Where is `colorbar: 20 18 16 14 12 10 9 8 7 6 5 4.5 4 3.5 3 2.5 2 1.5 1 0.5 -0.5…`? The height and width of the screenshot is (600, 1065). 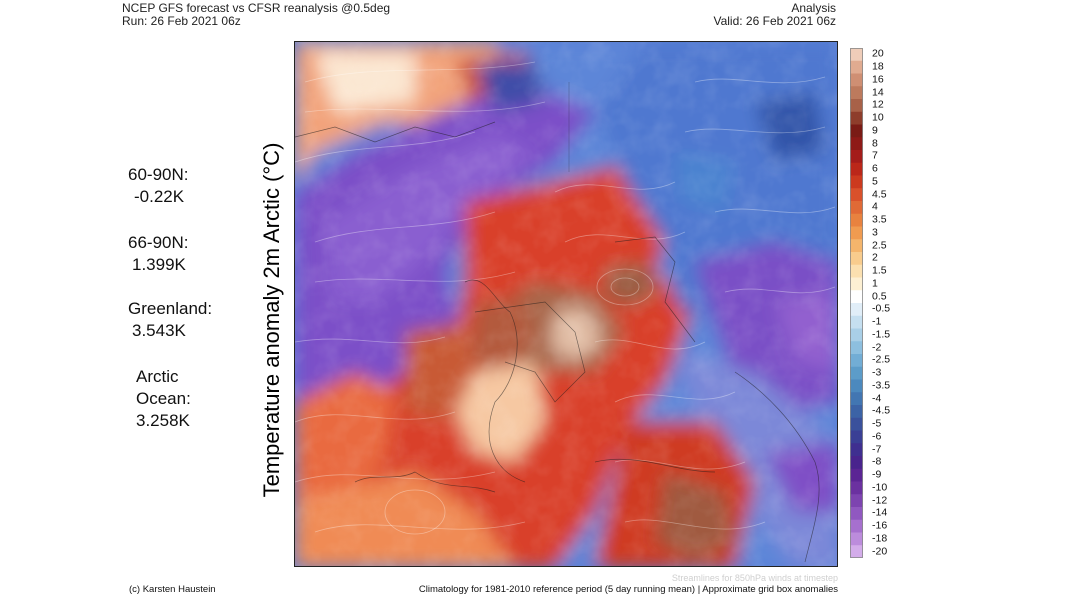
colorbar: 20 18 16 14 12 10 9 8 7 6 5 4.5 4 3.5 3 2.5 2 1.5 1 0.5 -0.5… is located at coordinates (880, 303).